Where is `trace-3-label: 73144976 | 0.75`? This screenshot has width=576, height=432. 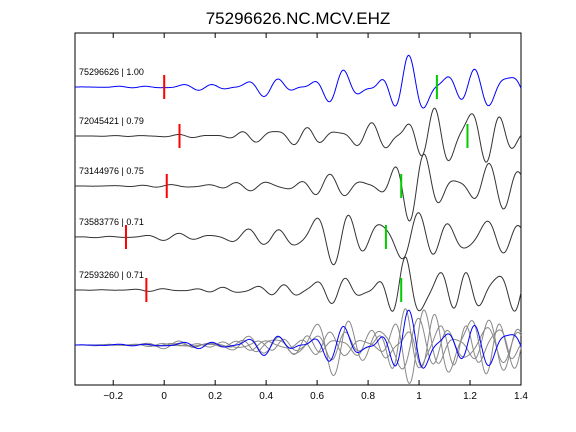
trace-3-label: 73144976 | 0.75 is located at coordinates (111, 171).